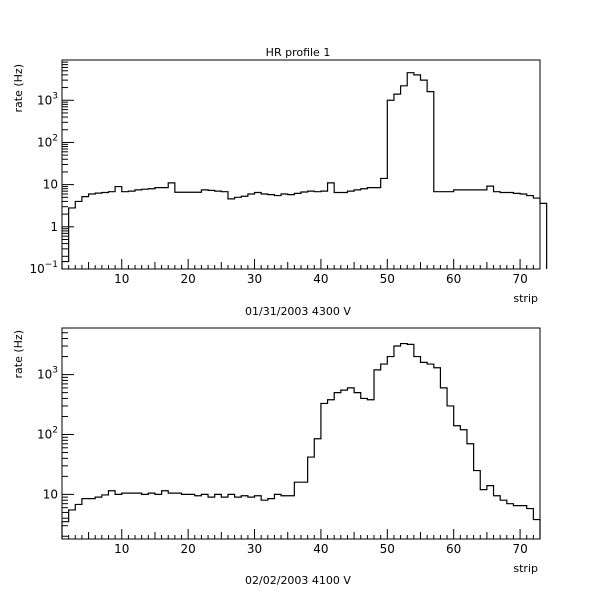 Image resolution: width=600 pixels, height=605 pixels. I want to click on y-tick-label: 10⁻¹, so click(43, 268).